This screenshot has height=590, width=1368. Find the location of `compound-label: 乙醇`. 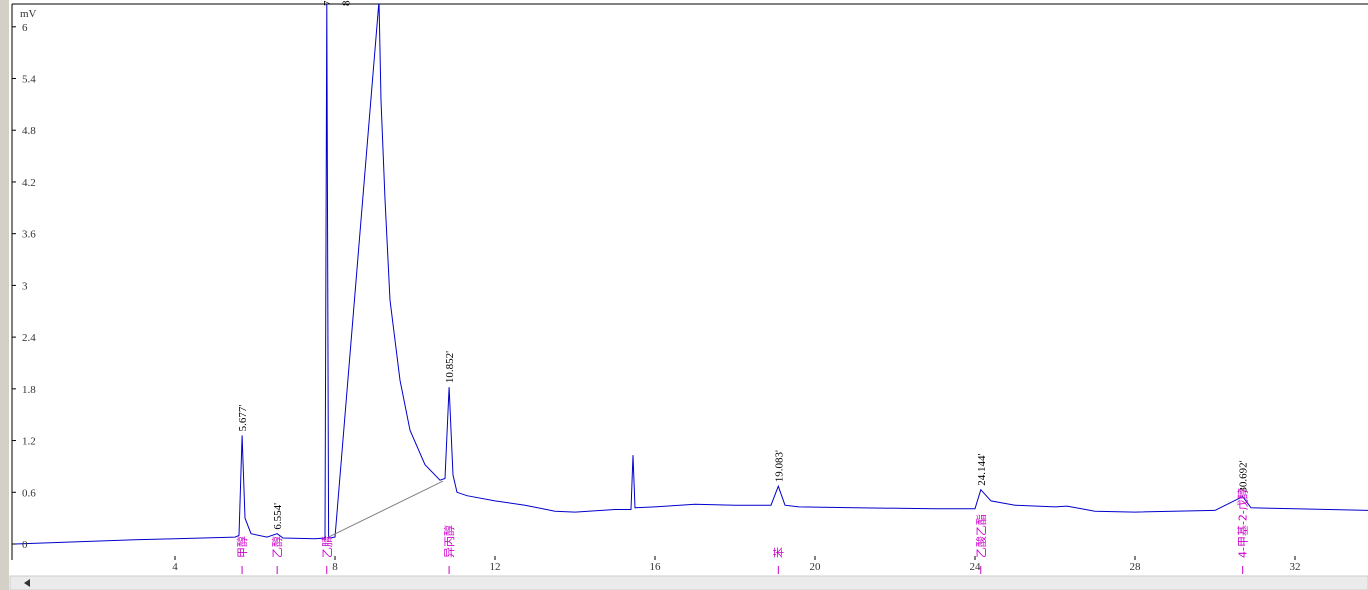

compound-label: 乙醇 is located at coordinates (277, 547).